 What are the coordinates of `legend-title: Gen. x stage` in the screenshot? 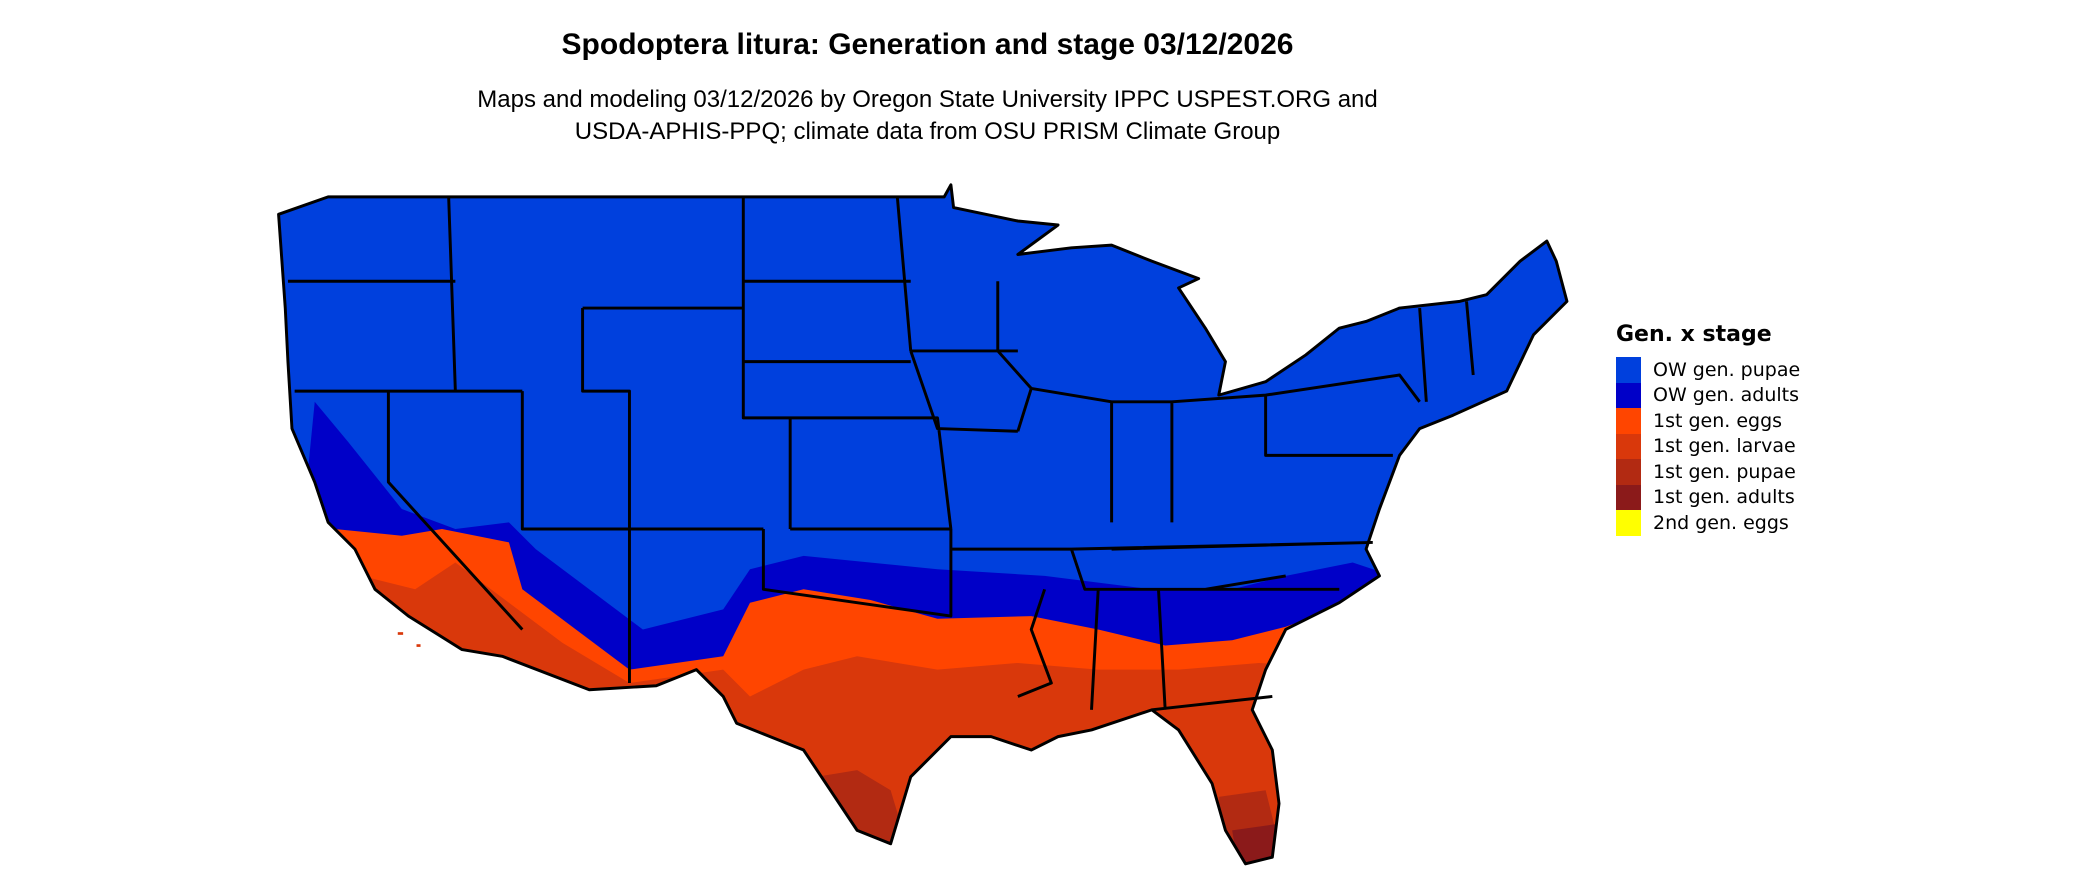 It's located at (1694, 334).